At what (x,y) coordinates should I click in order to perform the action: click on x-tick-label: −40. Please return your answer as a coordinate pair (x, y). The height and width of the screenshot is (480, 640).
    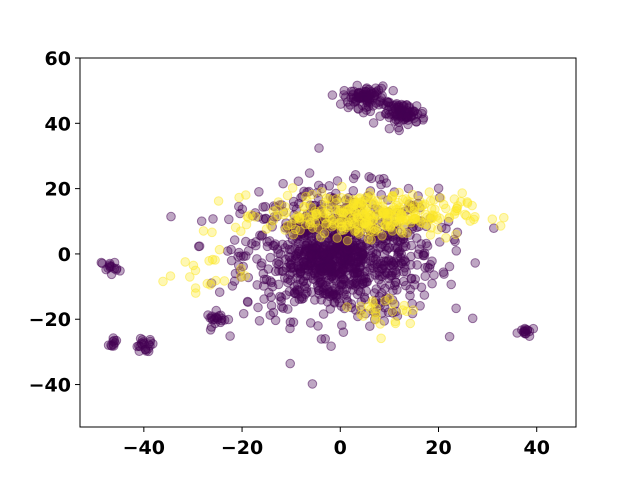
    Looking at the image, I should click on (144, 448).